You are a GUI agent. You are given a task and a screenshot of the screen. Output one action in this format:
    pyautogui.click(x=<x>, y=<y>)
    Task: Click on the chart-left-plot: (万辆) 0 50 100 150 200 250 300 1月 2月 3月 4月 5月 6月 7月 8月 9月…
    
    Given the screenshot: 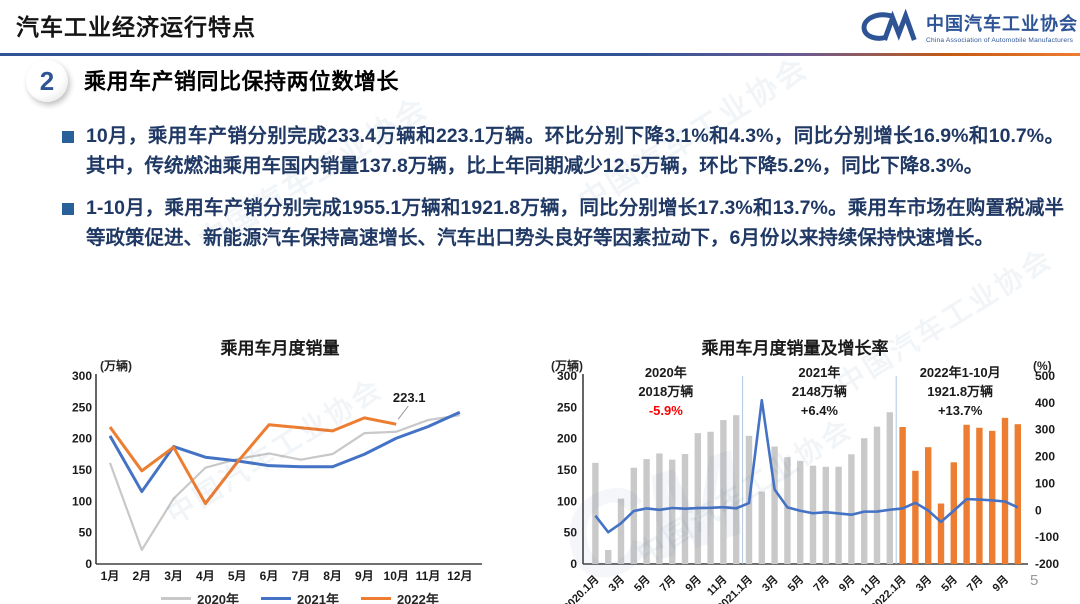 What is the action you would take?
    pyautogui.click(x=277, y=470)
    